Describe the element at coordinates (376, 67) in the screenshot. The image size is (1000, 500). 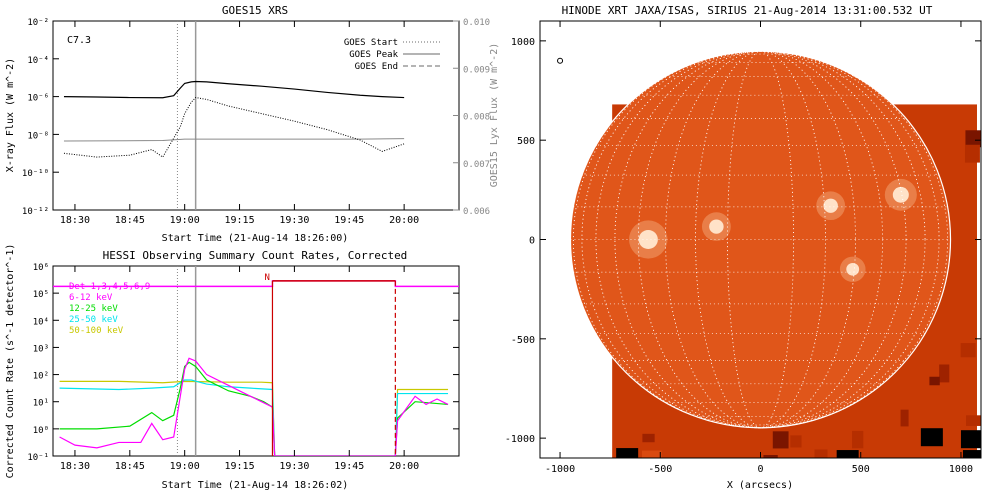
I see `goes-legend-label: GOES End` at that location.